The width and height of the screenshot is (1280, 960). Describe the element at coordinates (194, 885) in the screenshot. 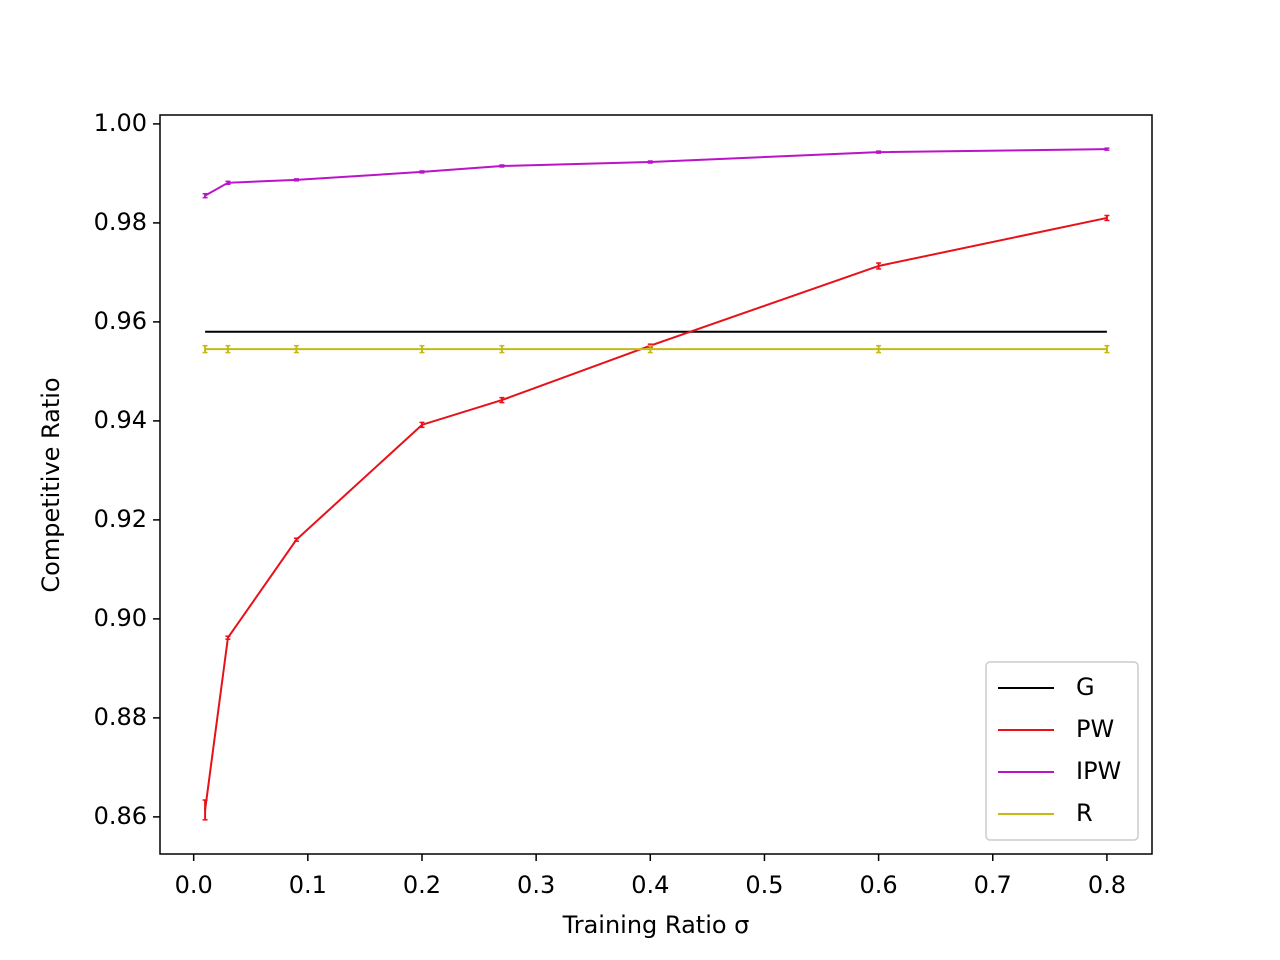

I see `x-tick-label: 0.0` at that location.